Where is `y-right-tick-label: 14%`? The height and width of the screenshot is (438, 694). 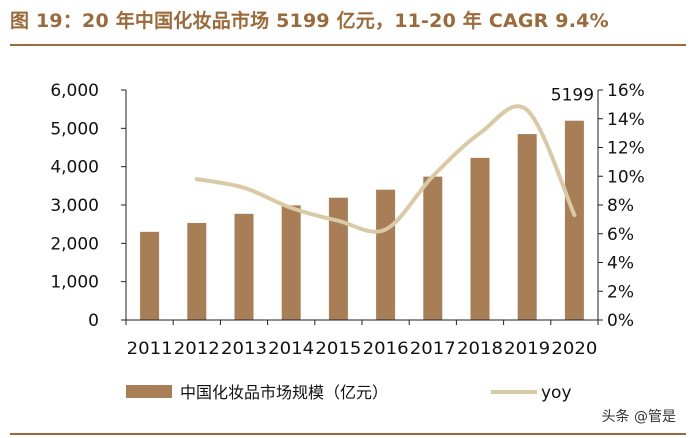
y-right-tick-label: 14% is located at coordinates (626, 120).